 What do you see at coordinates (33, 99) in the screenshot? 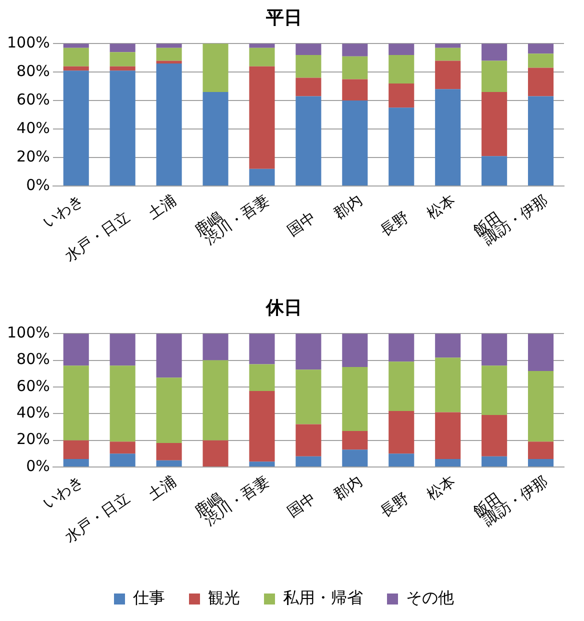
I see `y-tick-label: 60%` at bounding box center [33, 99].